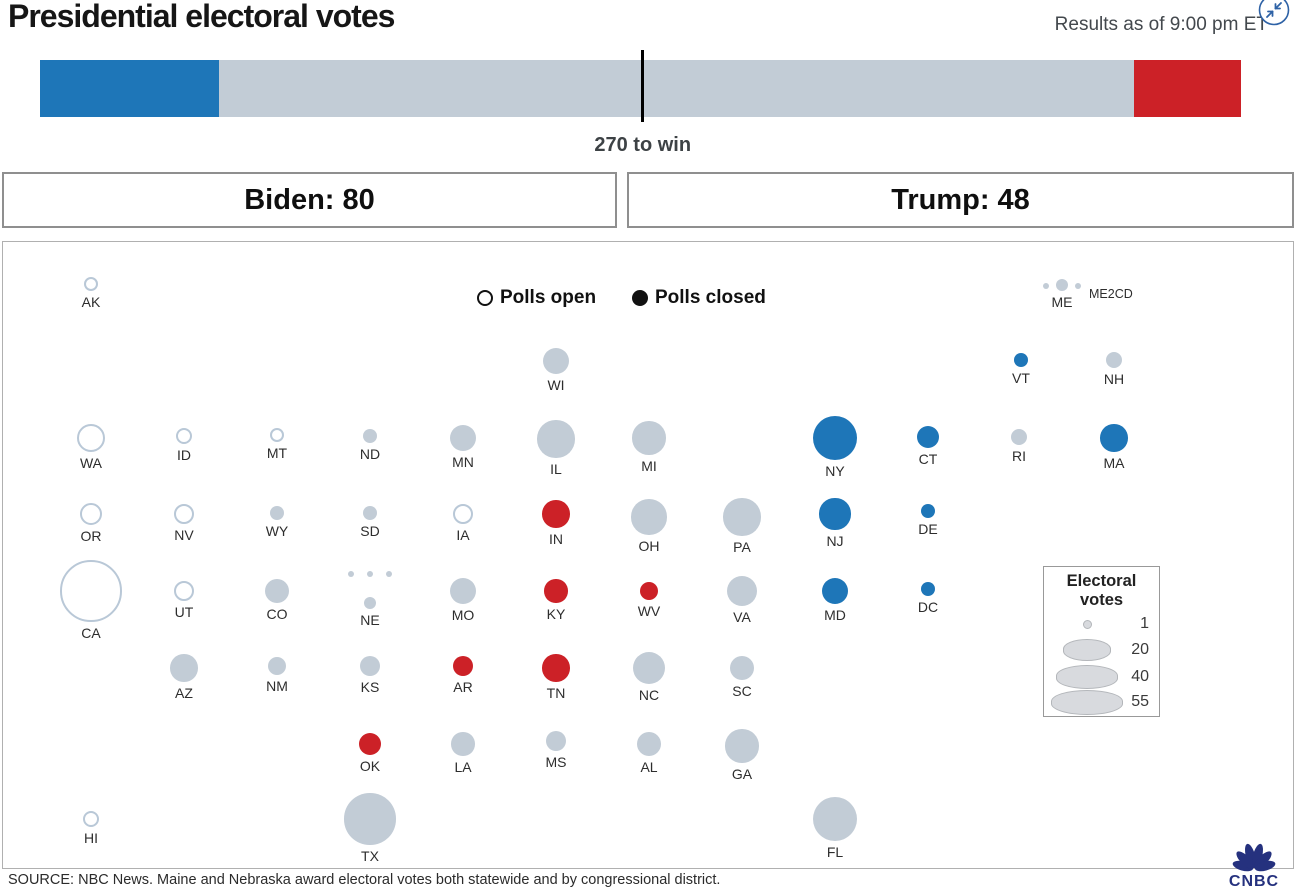  I want to click on bar-segment-trump, so click(1187, 88).